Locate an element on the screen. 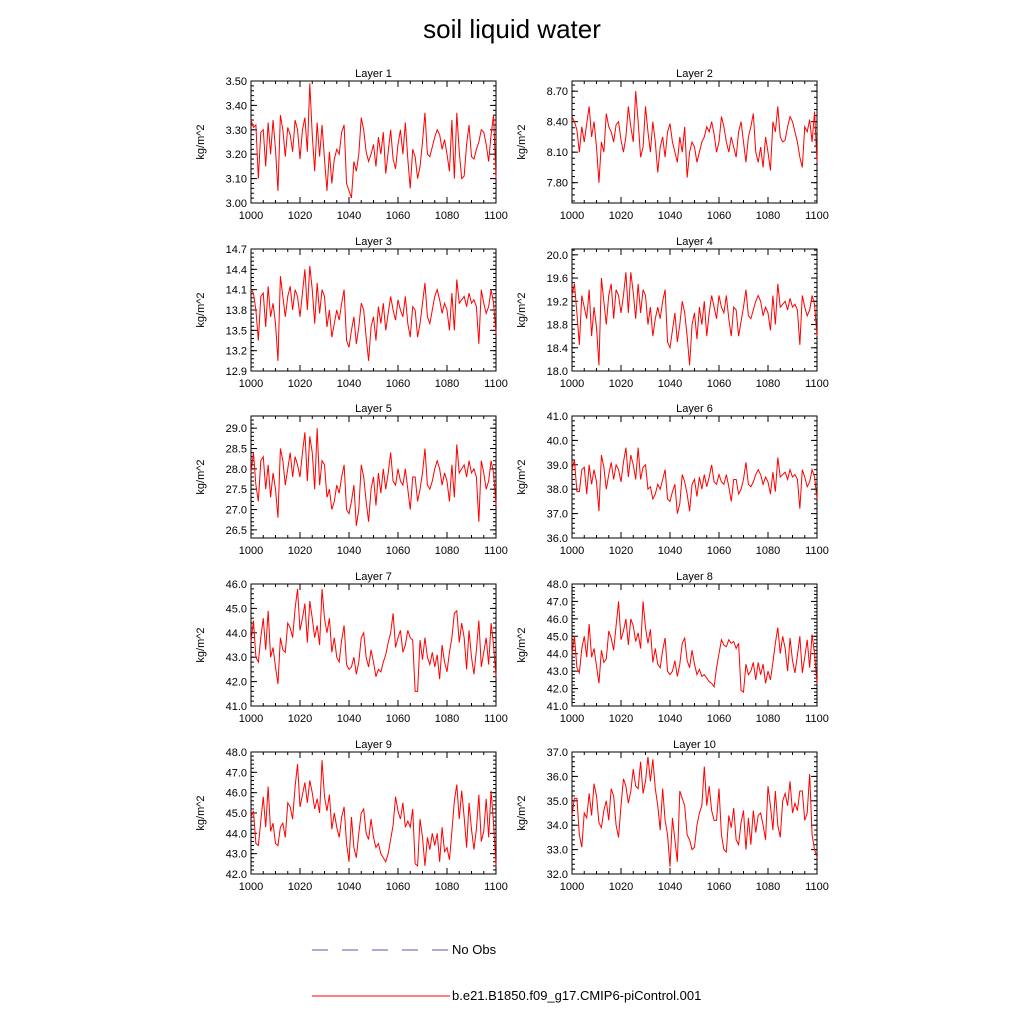  panel-1-xtick-label: 1100 is located at coordinates (496, 216).